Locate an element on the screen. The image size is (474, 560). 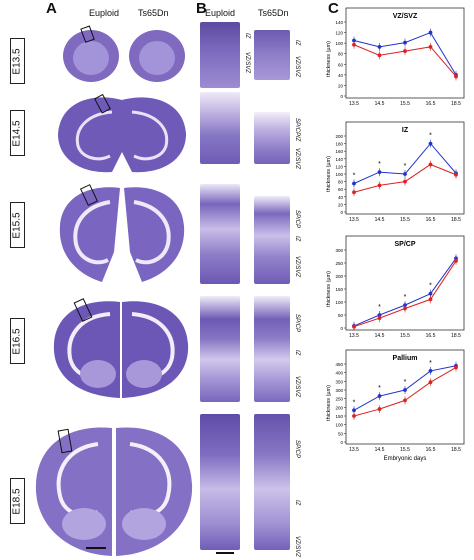
y-tick-label: 140 is located at coordinates (339, 22).